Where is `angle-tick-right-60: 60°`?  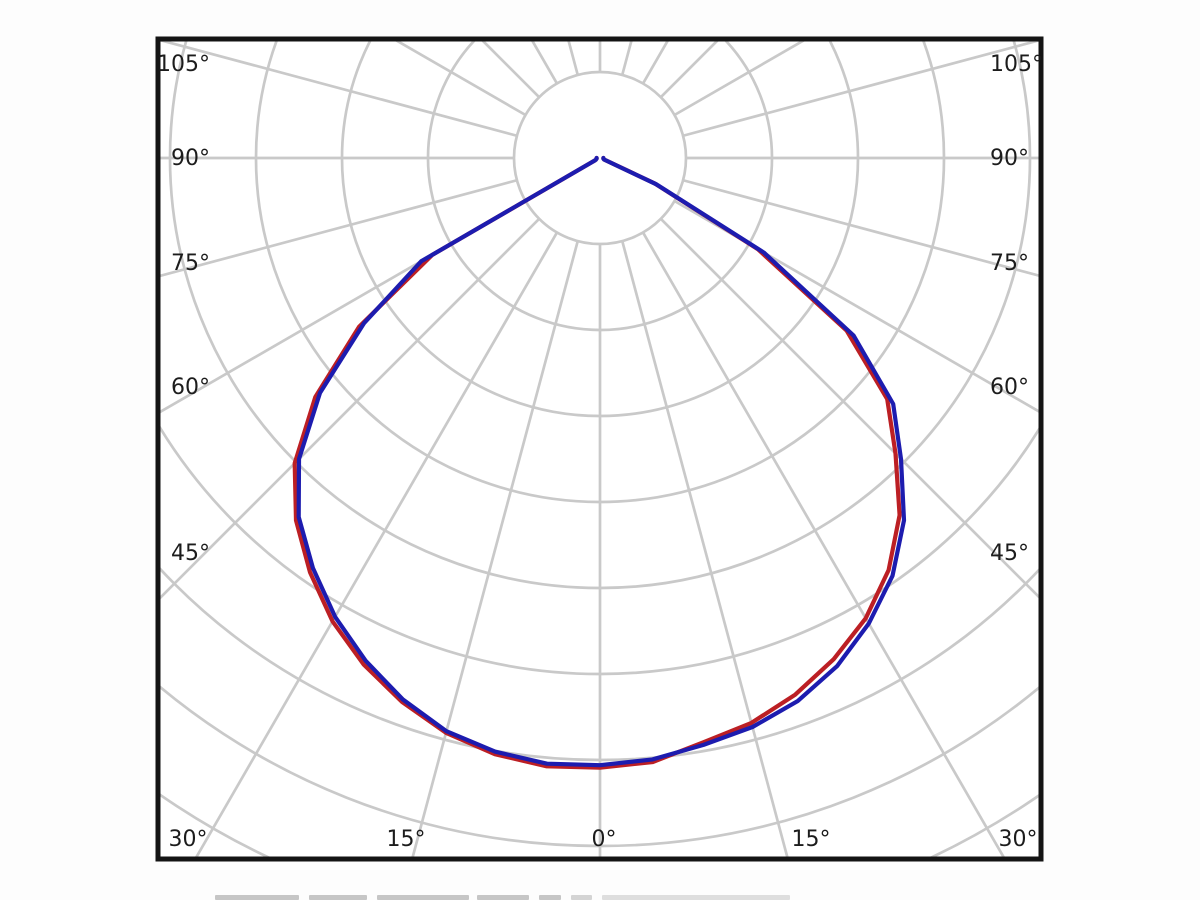
angle-tick-right-60: 60° is located at coordinates (1009, 387).